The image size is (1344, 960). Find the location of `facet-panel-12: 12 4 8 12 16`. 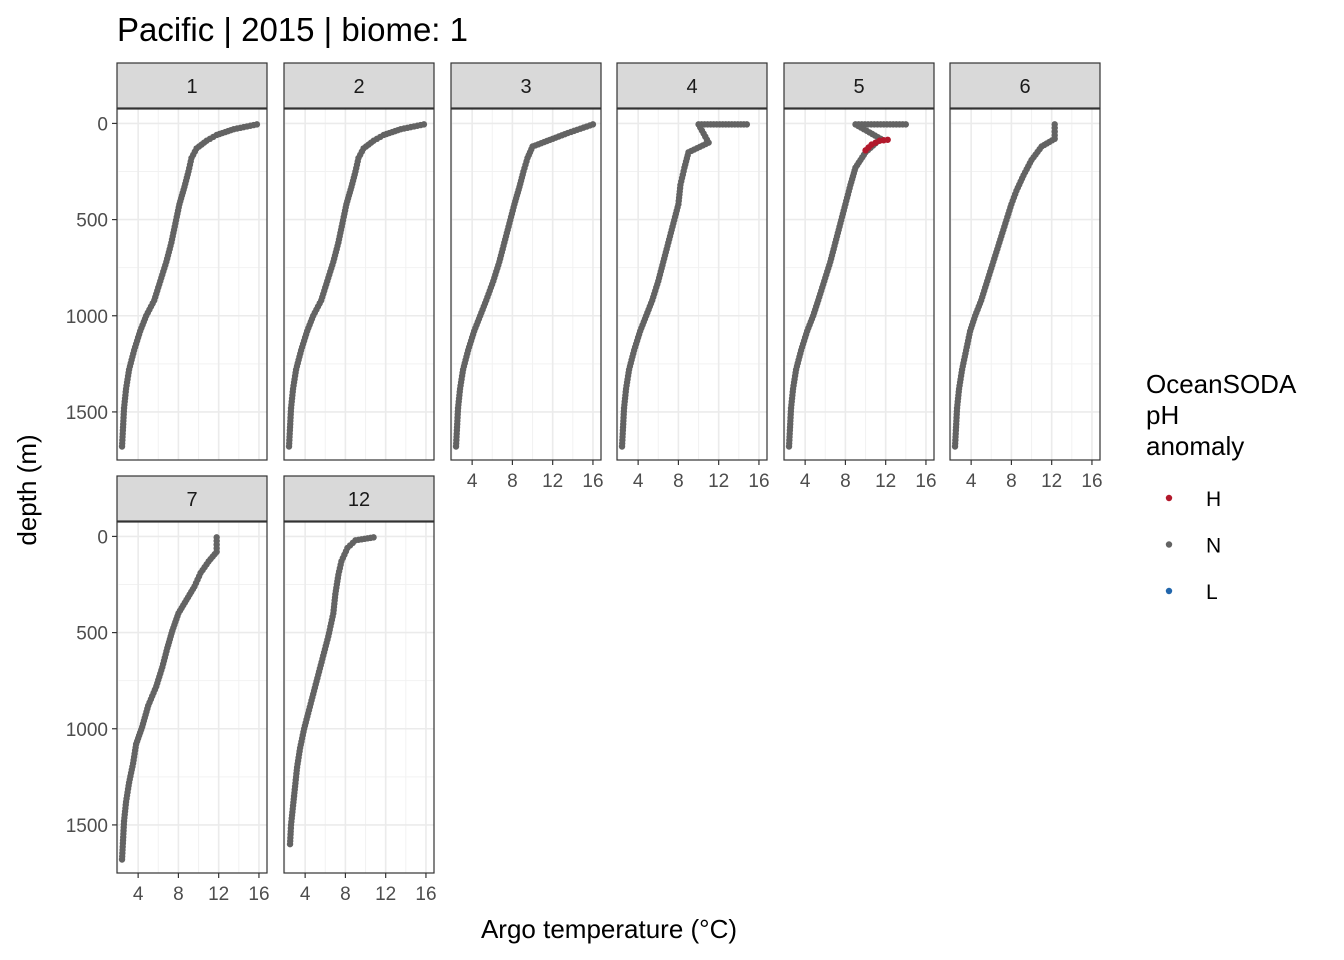

facet-panel-12: 12 4 8 12 16 is located at coordinates (360, 690).